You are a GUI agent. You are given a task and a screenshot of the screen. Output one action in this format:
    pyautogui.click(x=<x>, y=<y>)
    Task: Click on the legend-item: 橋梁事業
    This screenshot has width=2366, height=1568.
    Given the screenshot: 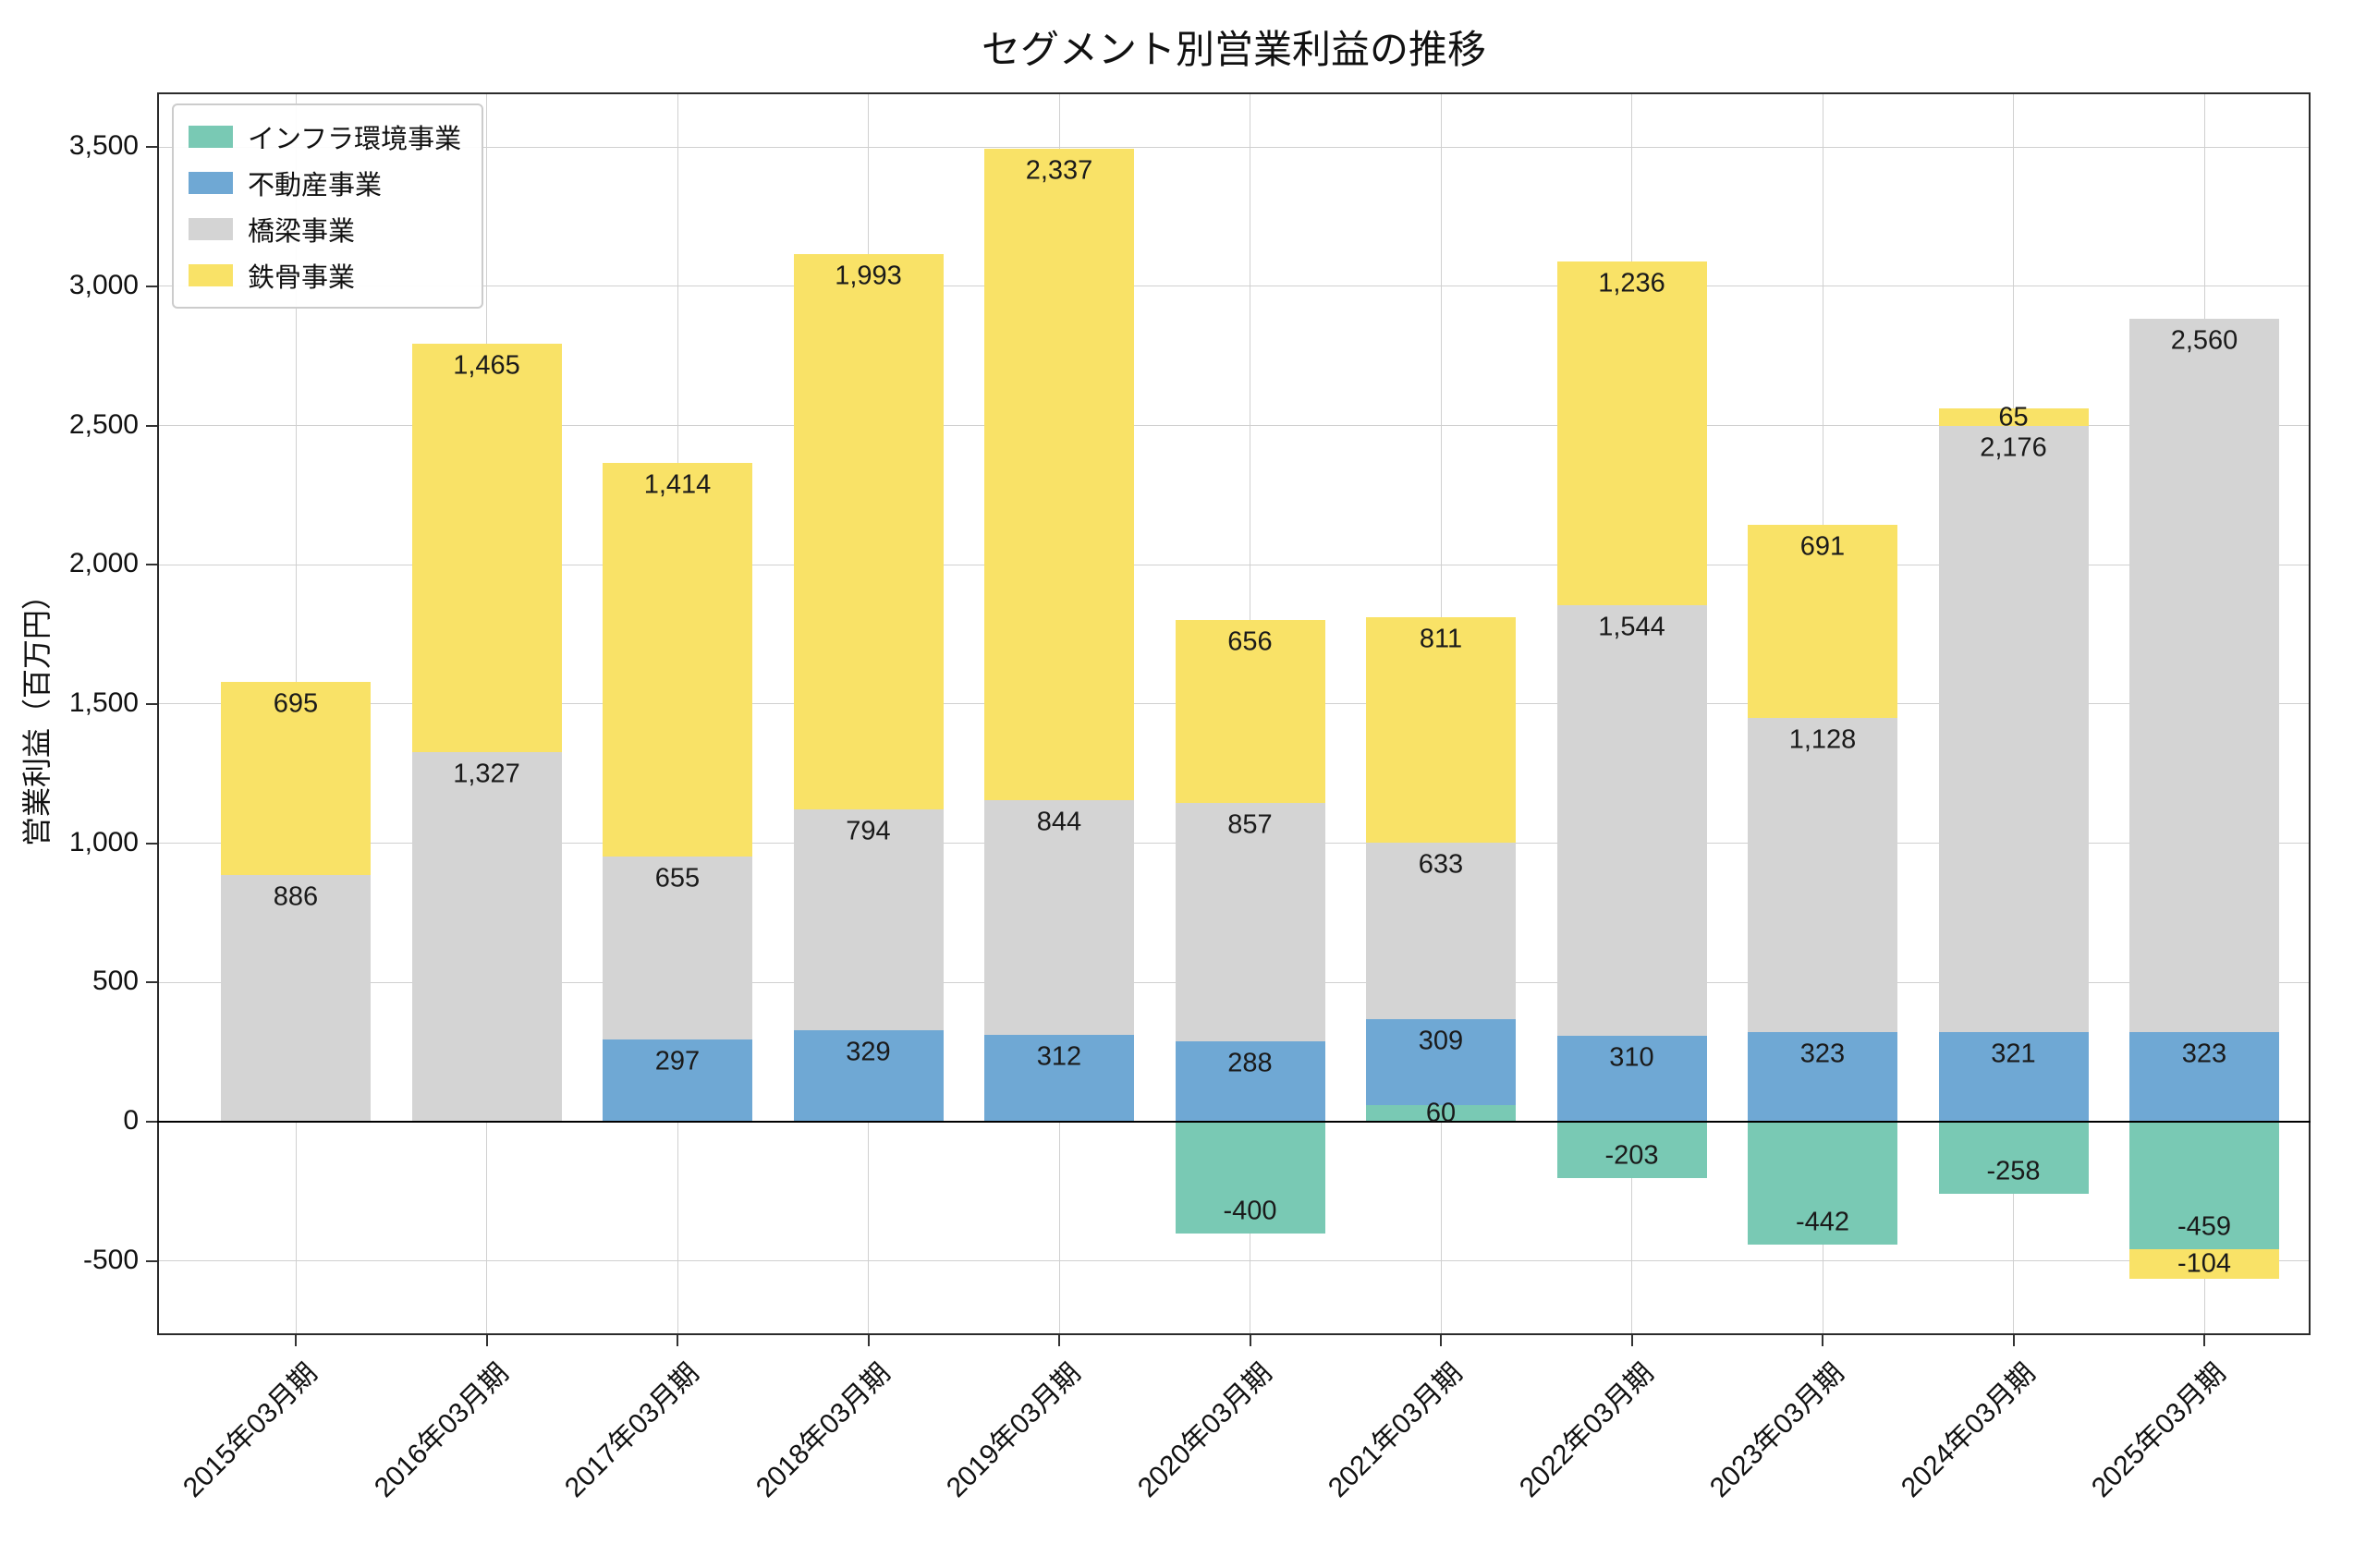 What is the action you would take?
    pyautogui.click(x=325, y=229)
    